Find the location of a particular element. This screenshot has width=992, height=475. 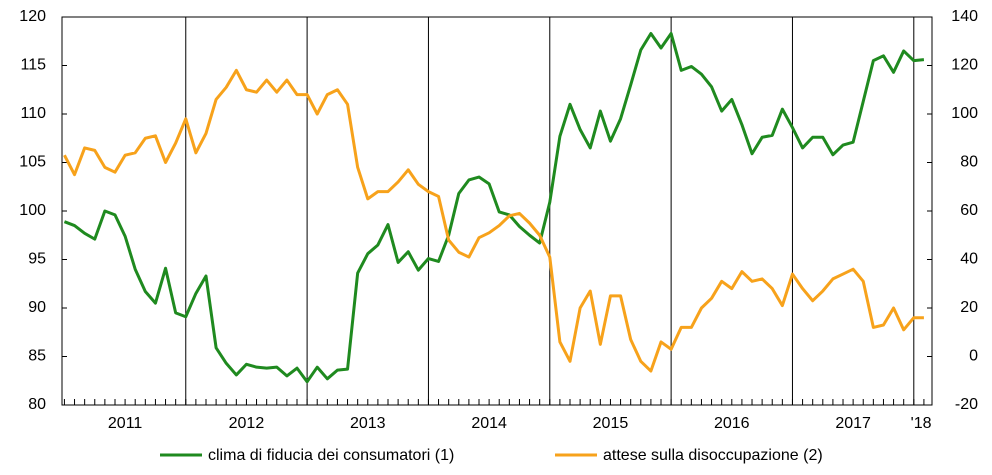

y2-tick-label: -20 is located at coordinates (966, 404).